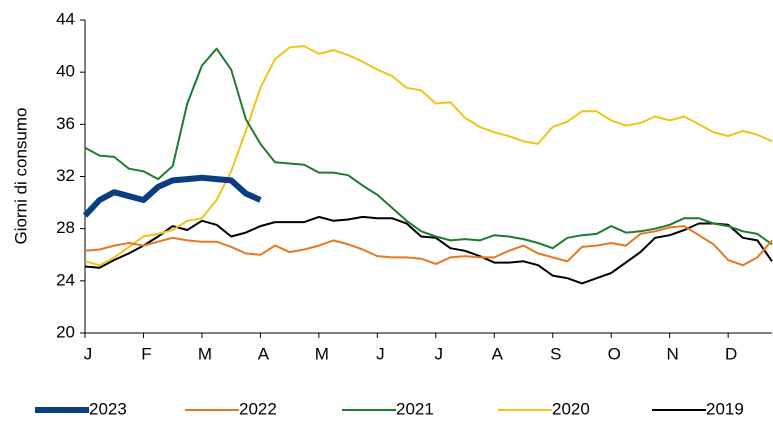 This screenshot has width=773, height=425. Describe the element at coordinates (65, 123) in the screenshot. I see `y-tick-label: 36` at that location.